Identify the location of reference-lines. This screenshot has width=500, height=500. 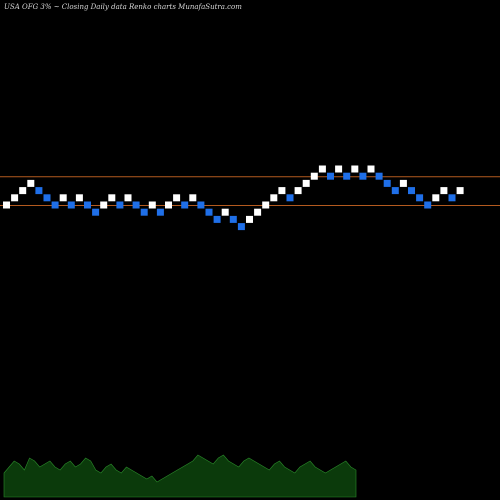
(250, 191).